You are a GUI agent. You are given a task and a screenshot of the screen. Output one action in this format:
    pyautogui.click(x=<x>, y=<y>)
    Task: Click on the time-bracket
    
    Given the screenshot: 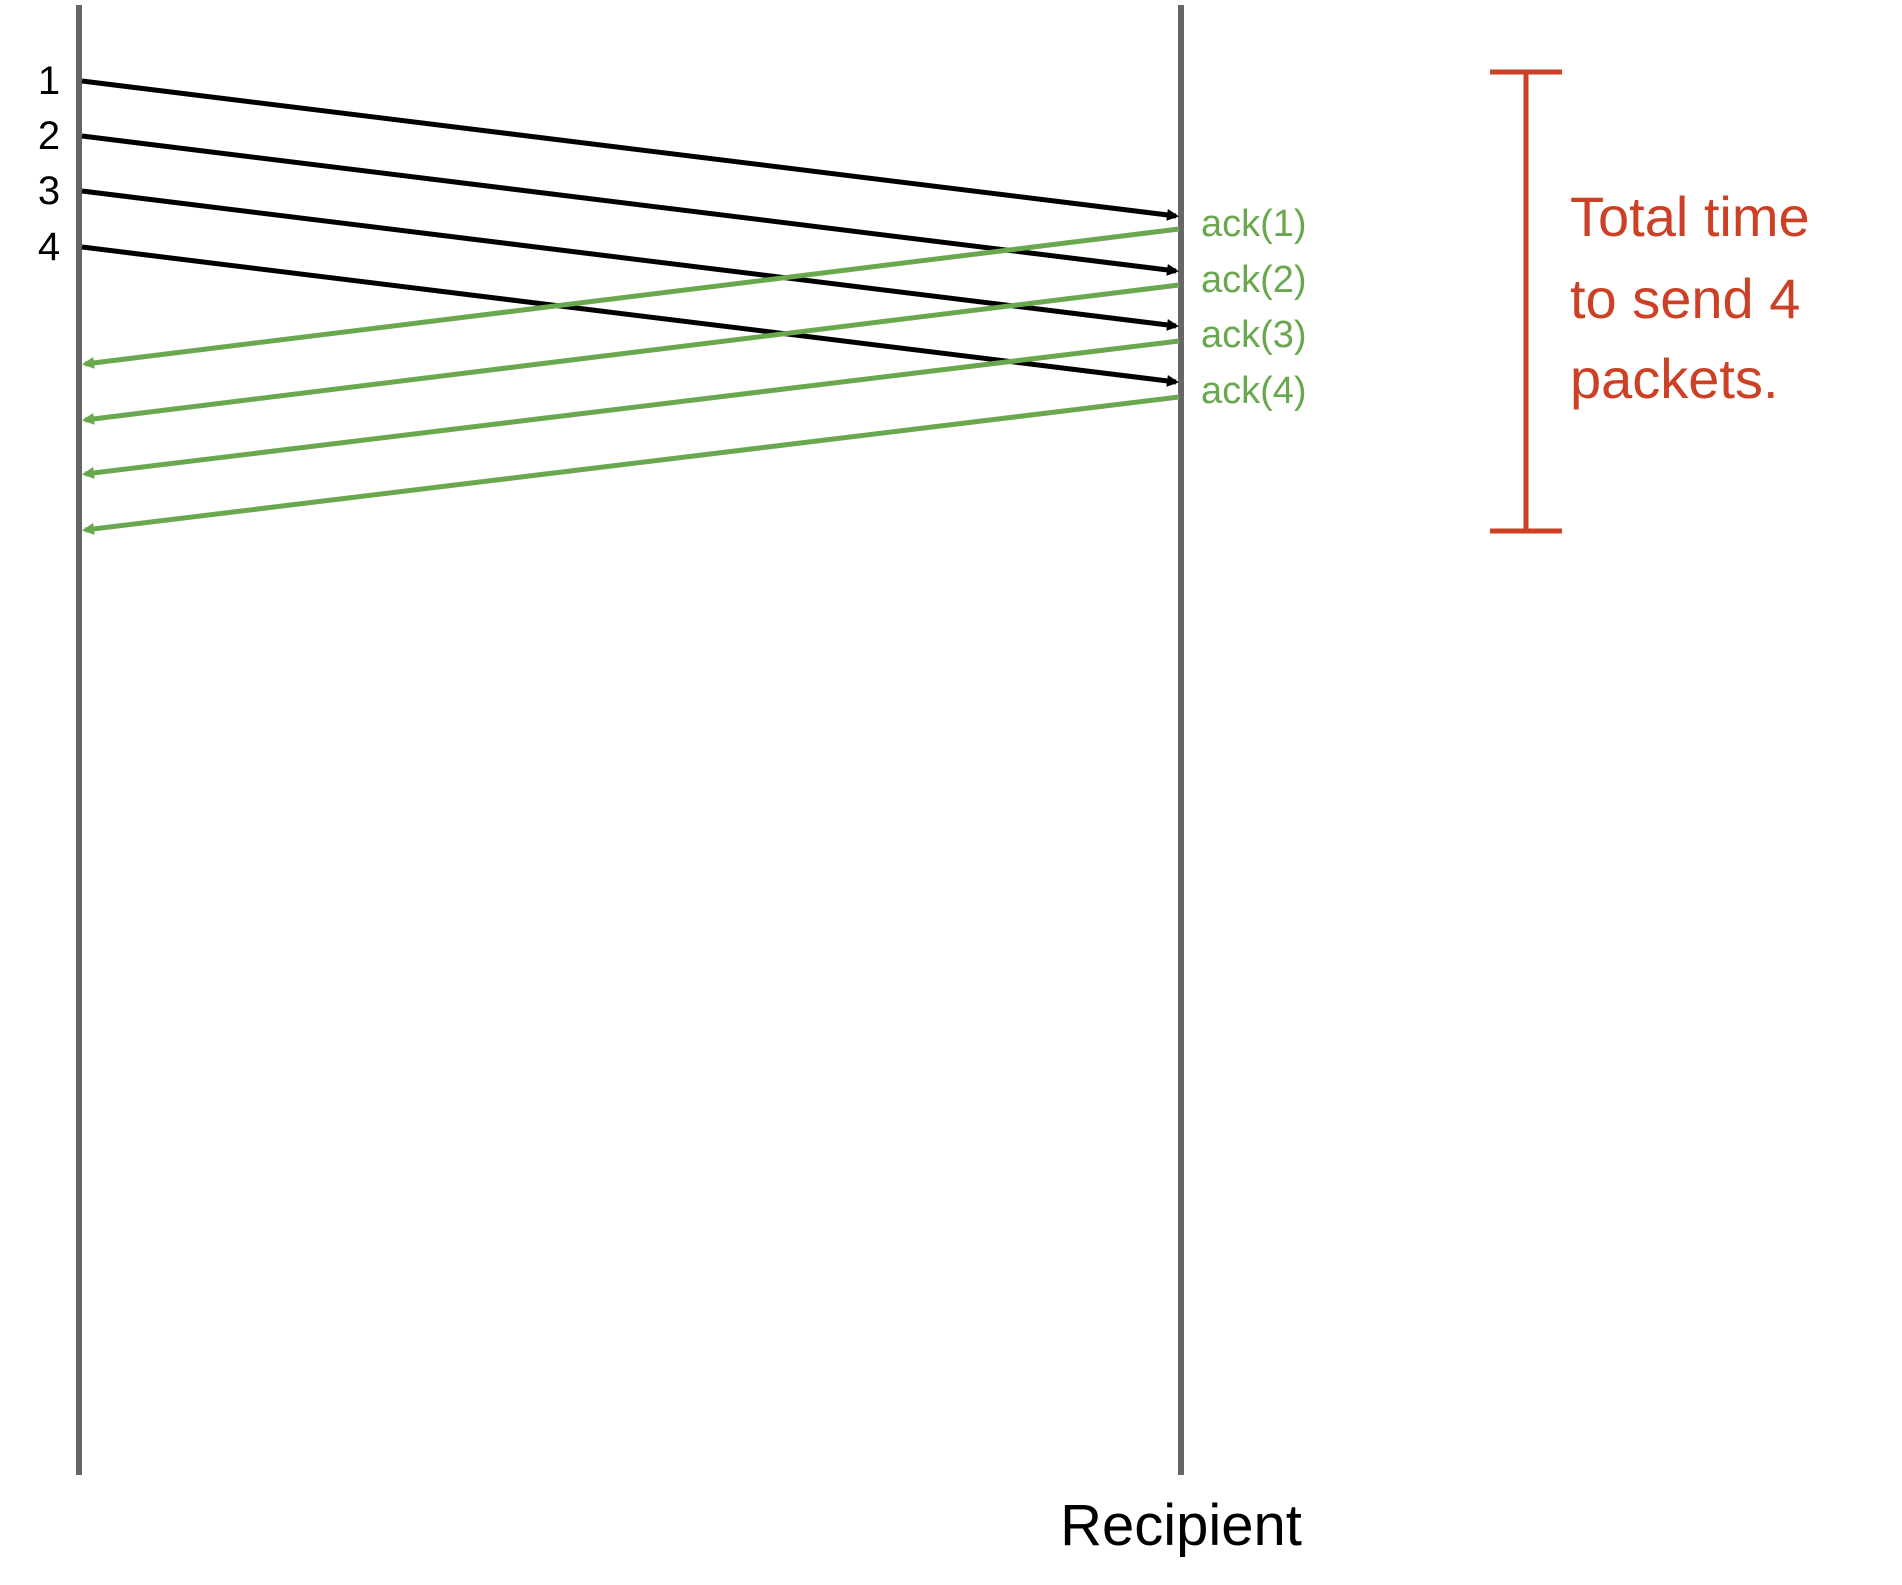 What is the action you would take?
    pyautogui.click(x=1526, y=301)
    